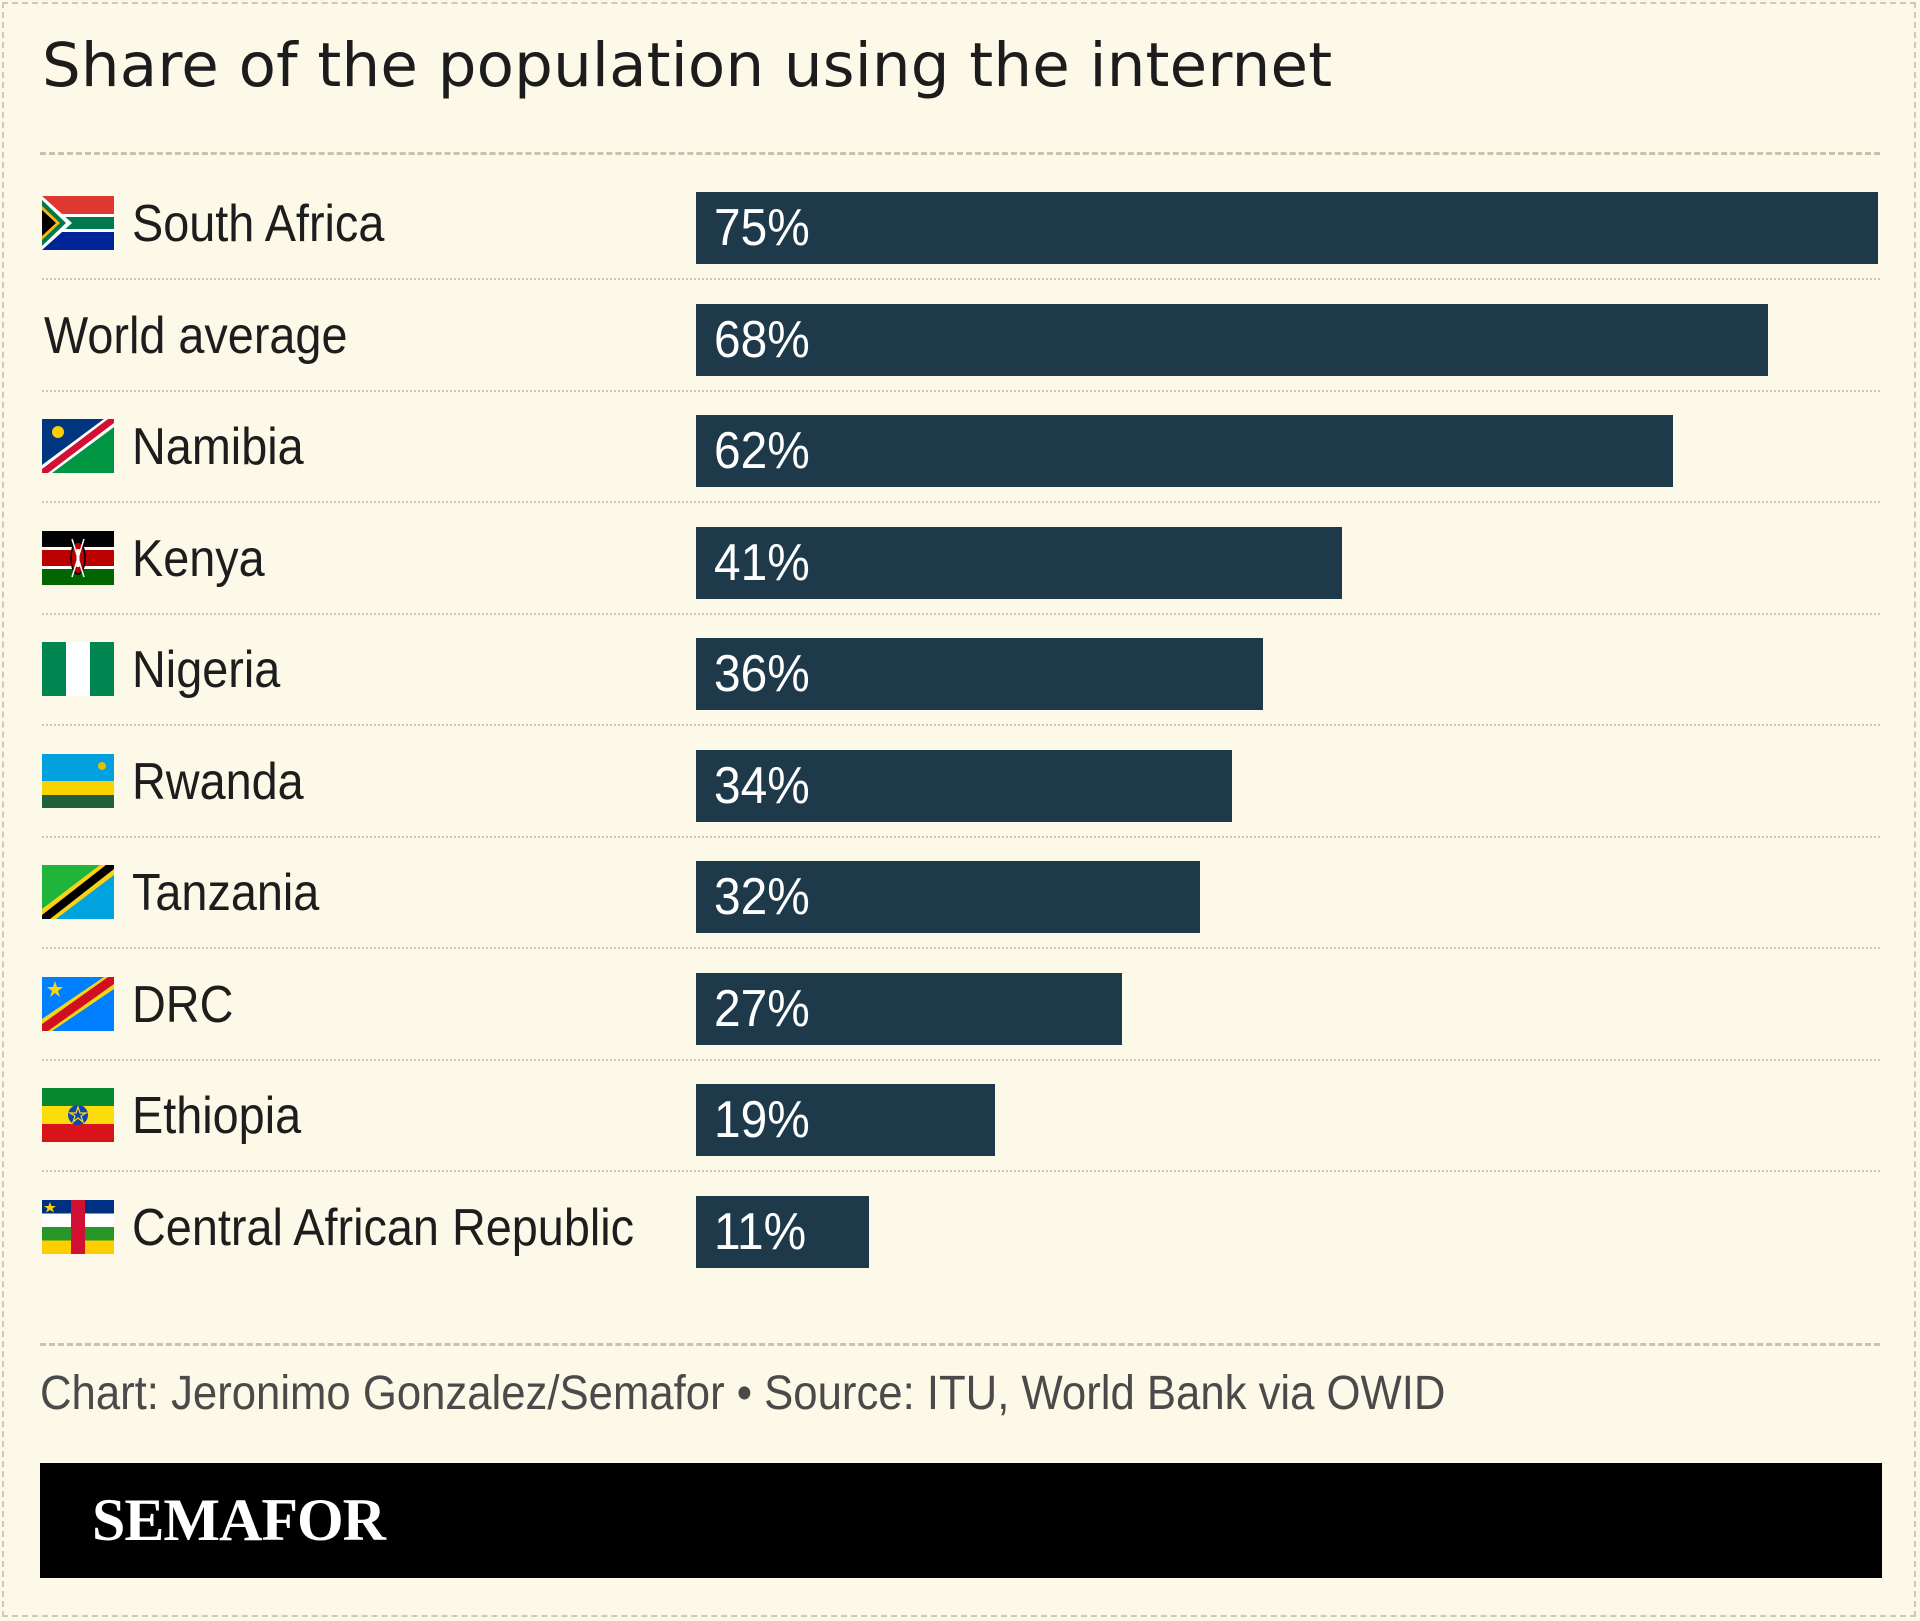 The height and width of the screenshot is (1621, 1920). What do you see at coordinates (198, 558) in the screenshot?
I see `category-label: Kenya` at bounding box center [198, 558].